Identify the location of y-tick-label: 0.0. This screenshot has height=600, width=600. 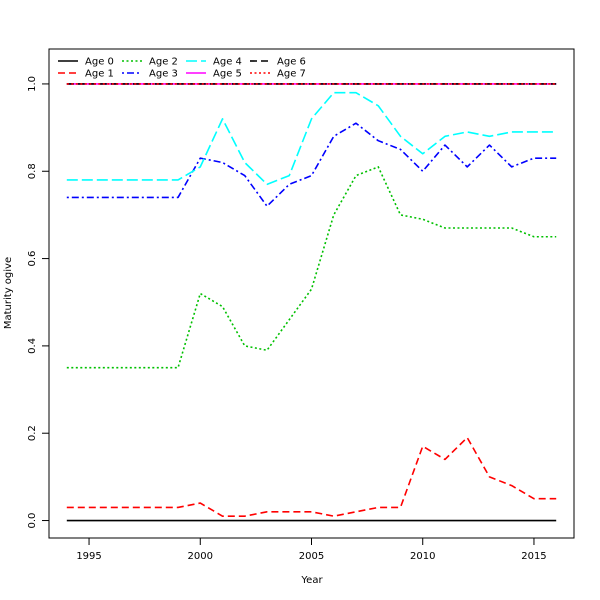
(32, 521).